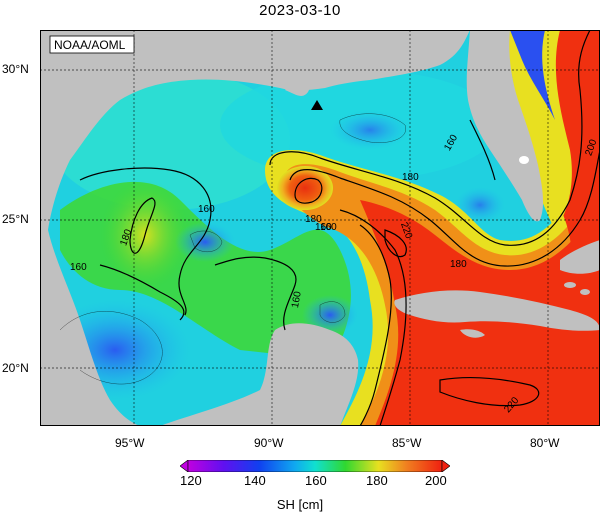 The height and width of the screenshot is (515, 600). Describe the element at coordinates (407, 443) in the screenshot. I see `x-tick-label: 85°W` at that location.